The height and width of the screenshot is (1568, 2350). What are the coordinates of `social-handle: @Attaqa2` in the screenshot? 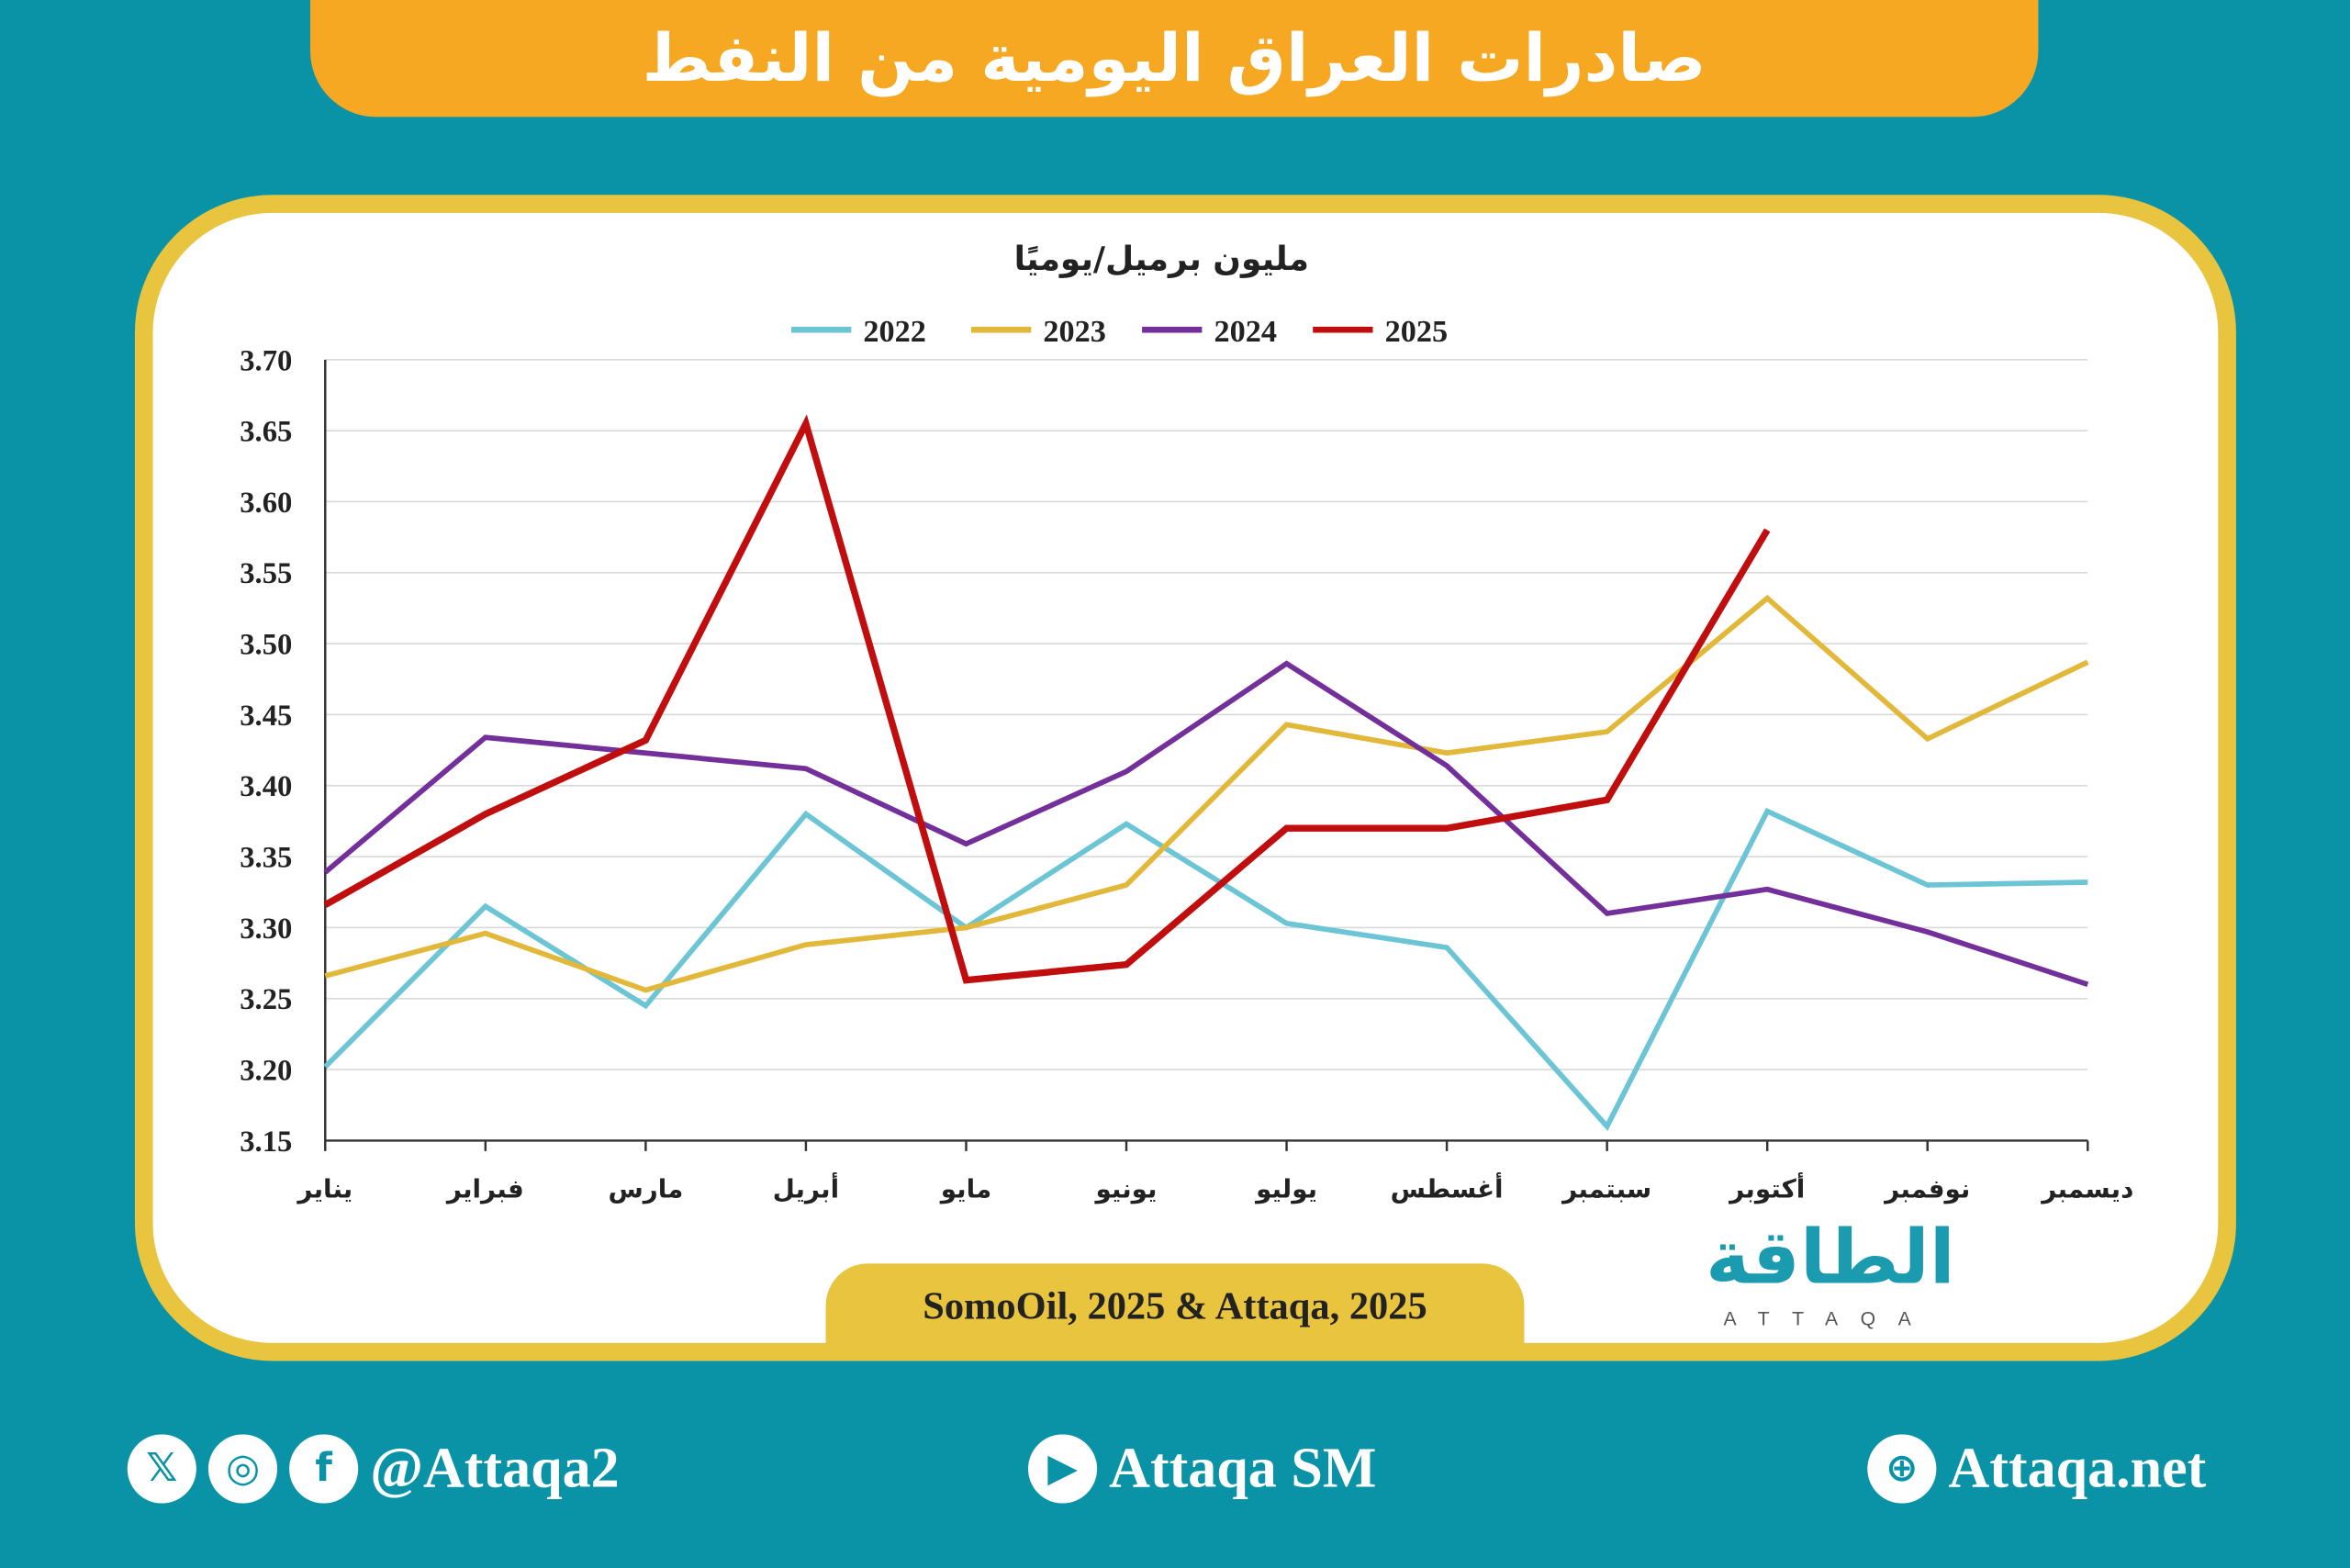 It's located at (495, 1469).